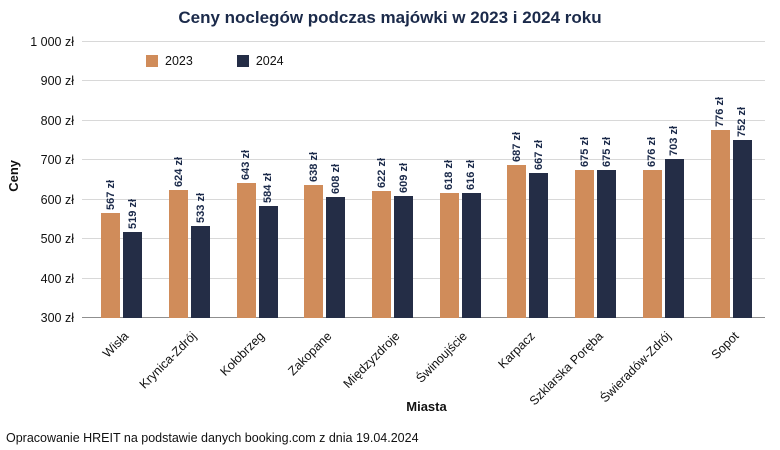 This screenshot has height=450, width=780. What do you see at coordinates (538, 155) in the screenshot?
I see `bar-value-label: 667 zł` at bounding box center [538, 155].